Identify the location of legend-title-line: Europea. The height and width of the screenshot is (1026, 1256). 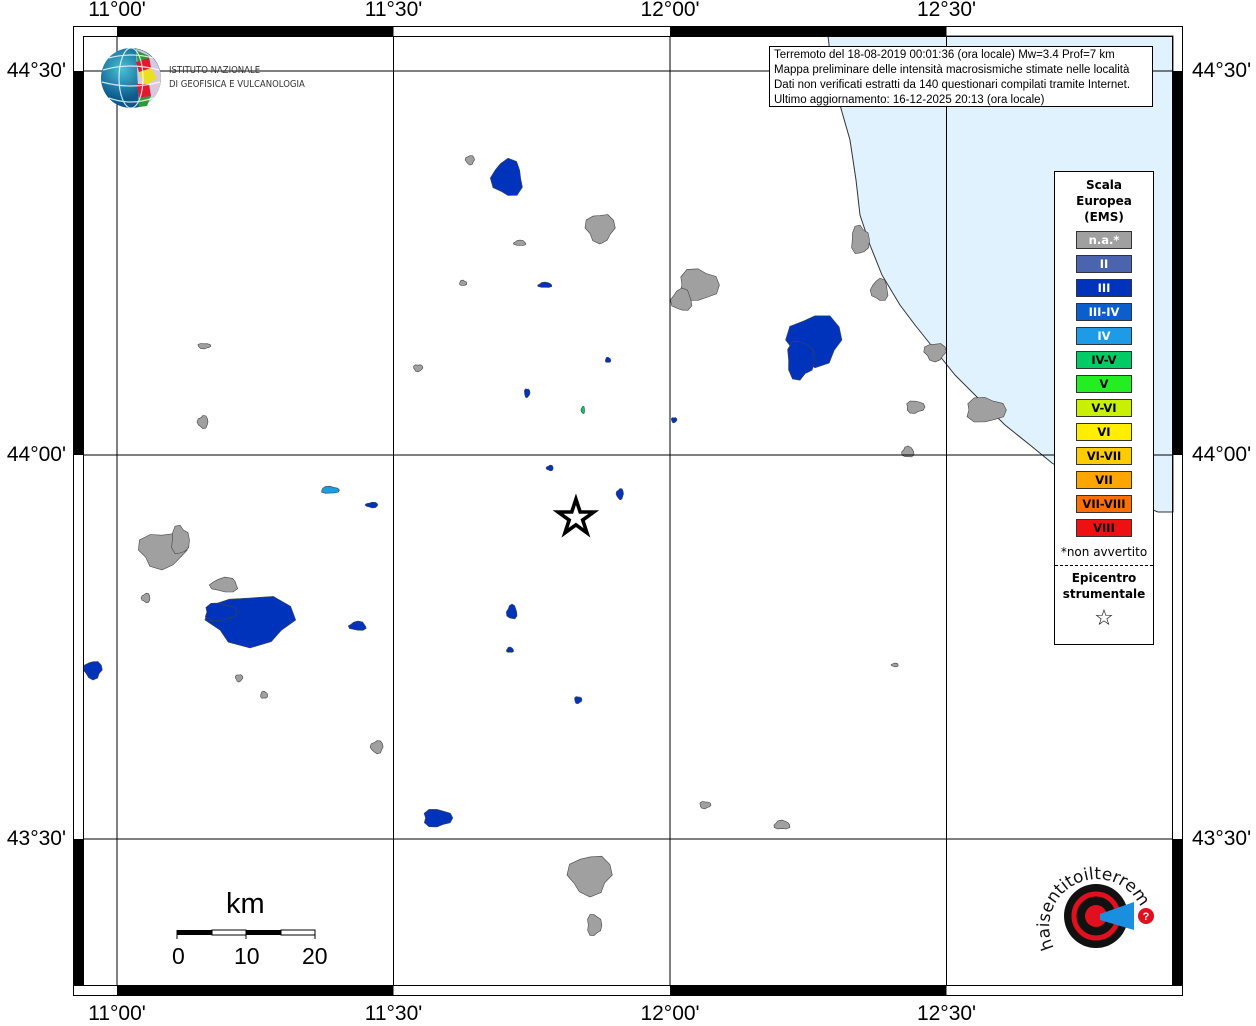
(1104, 201).